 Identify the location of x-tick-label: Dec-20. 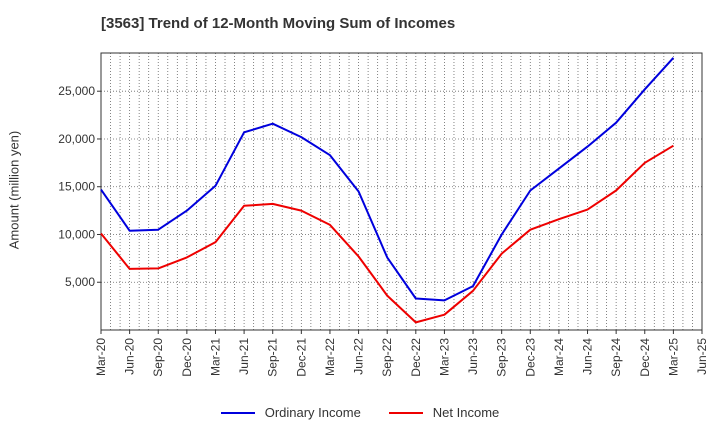
(187, 357).